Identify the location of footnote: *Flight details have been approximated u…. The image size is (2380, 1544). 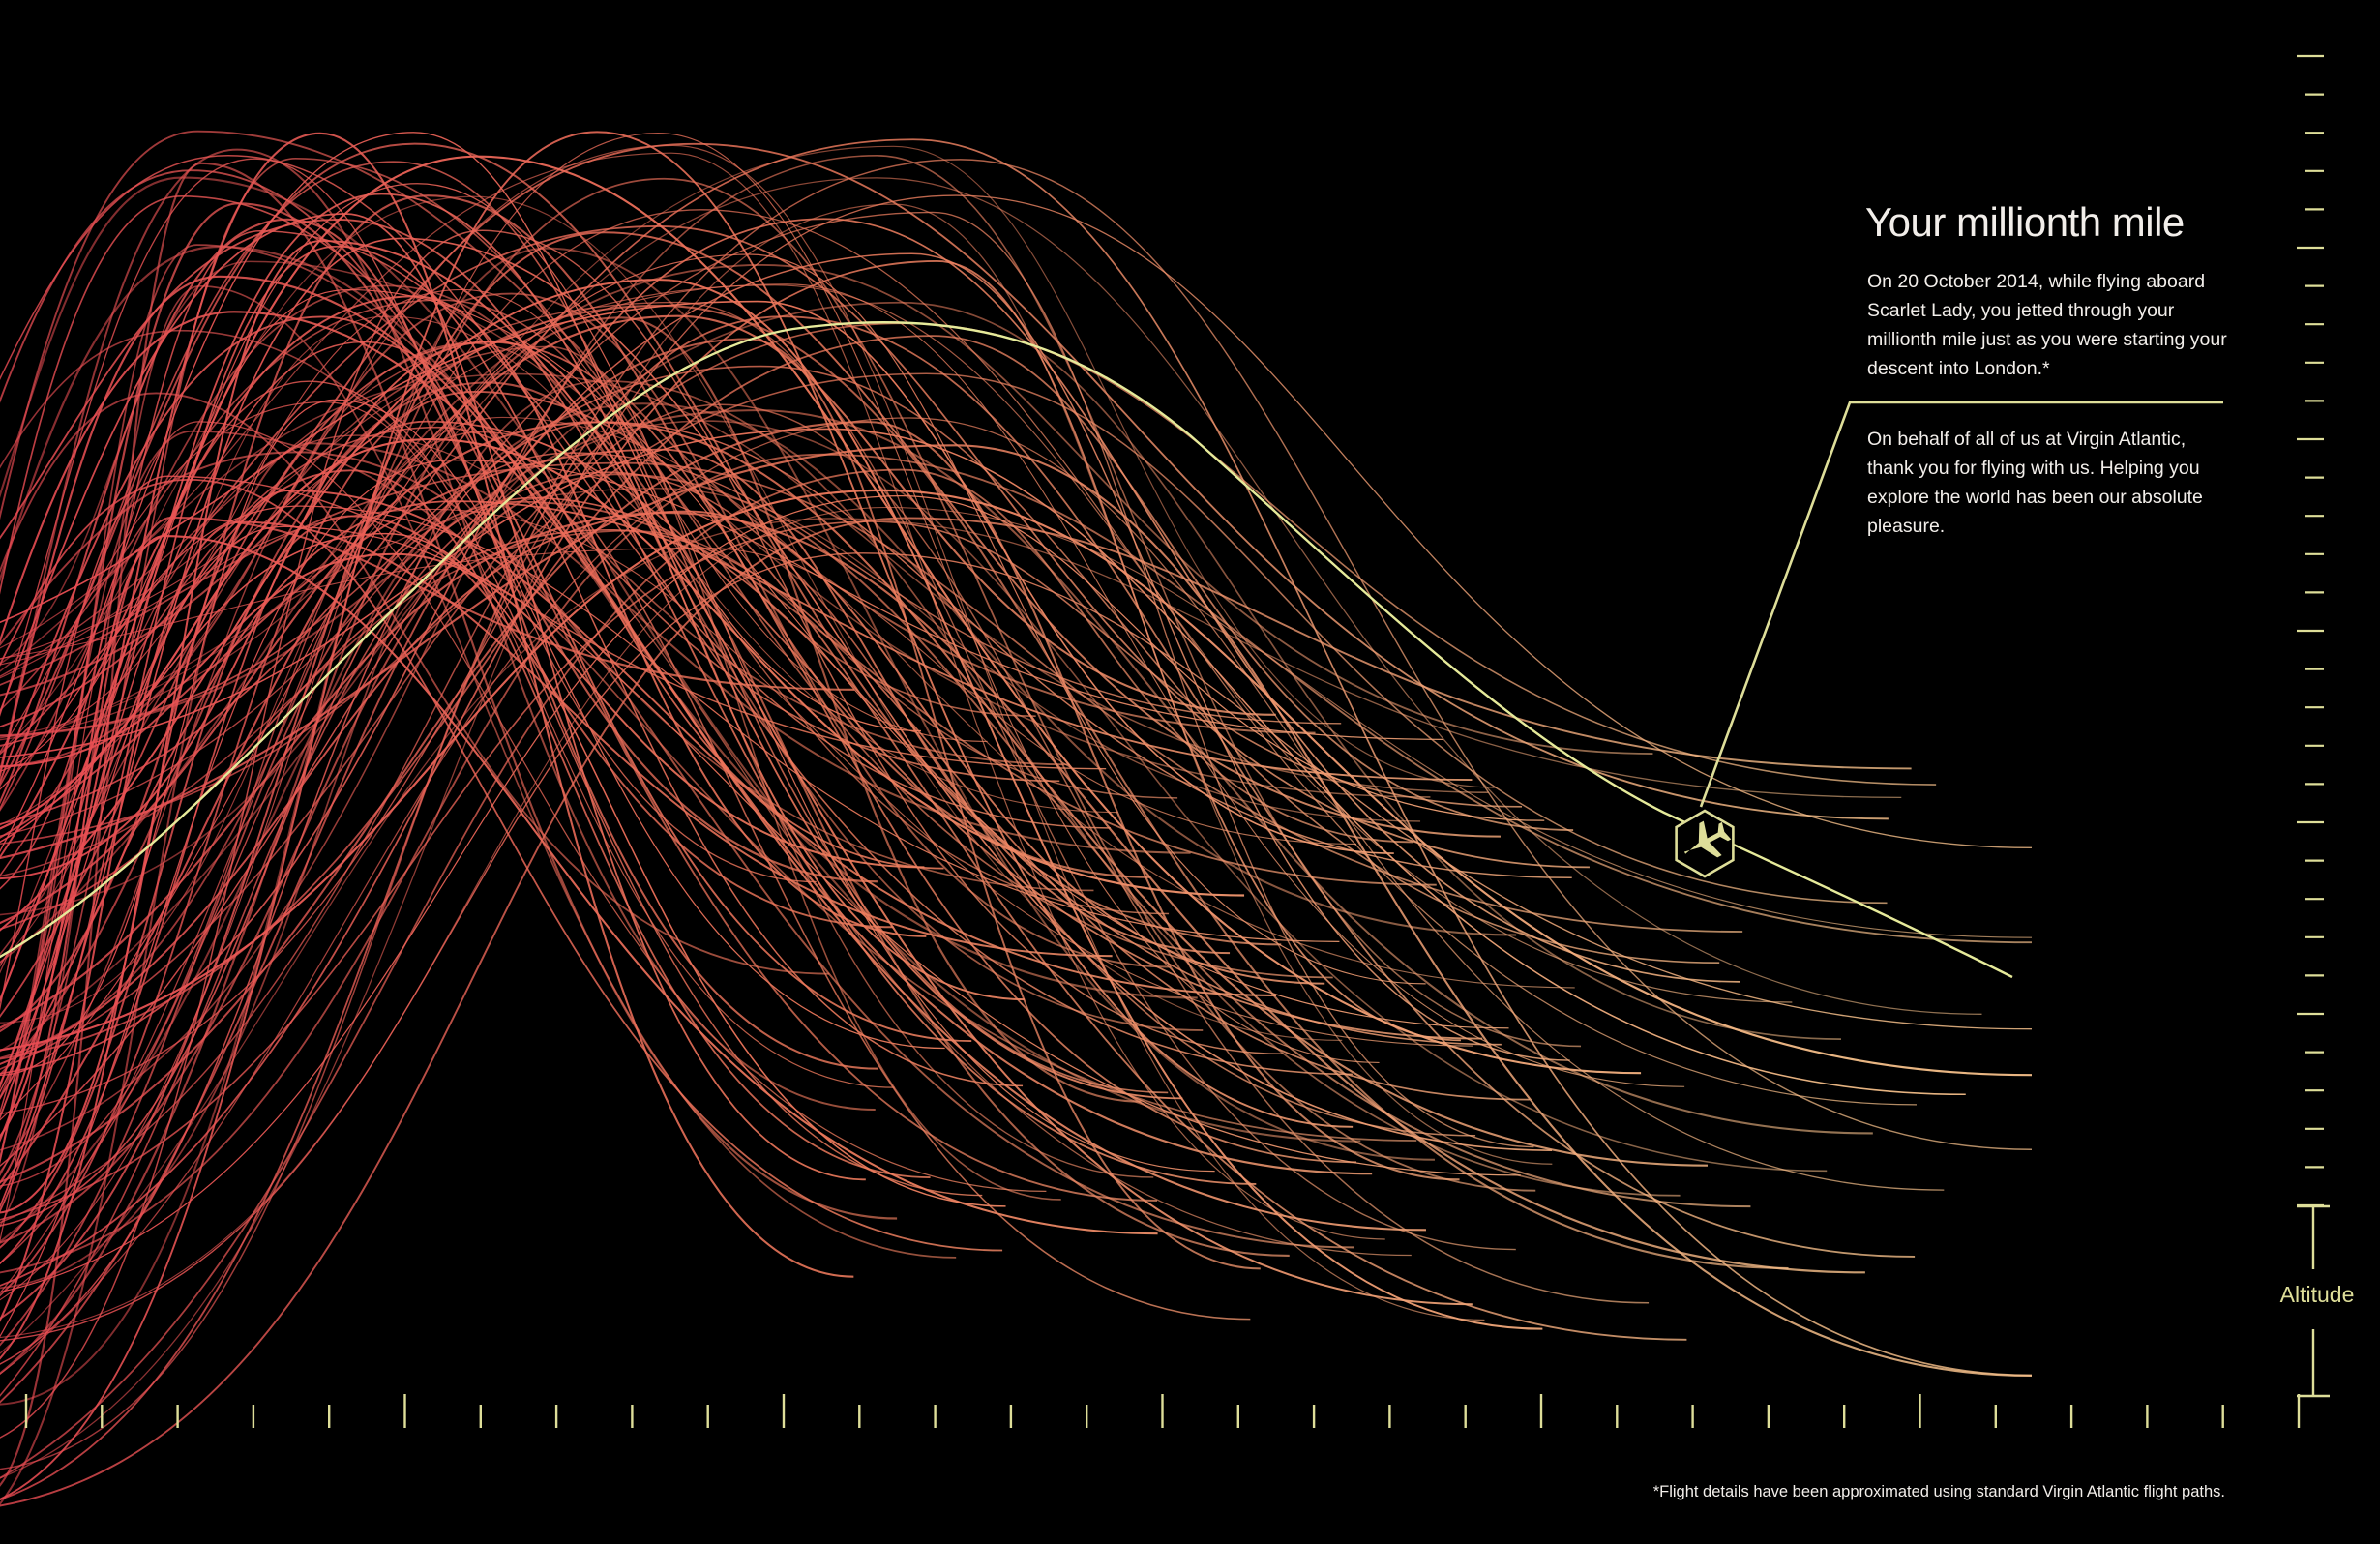
(1939, 1491).